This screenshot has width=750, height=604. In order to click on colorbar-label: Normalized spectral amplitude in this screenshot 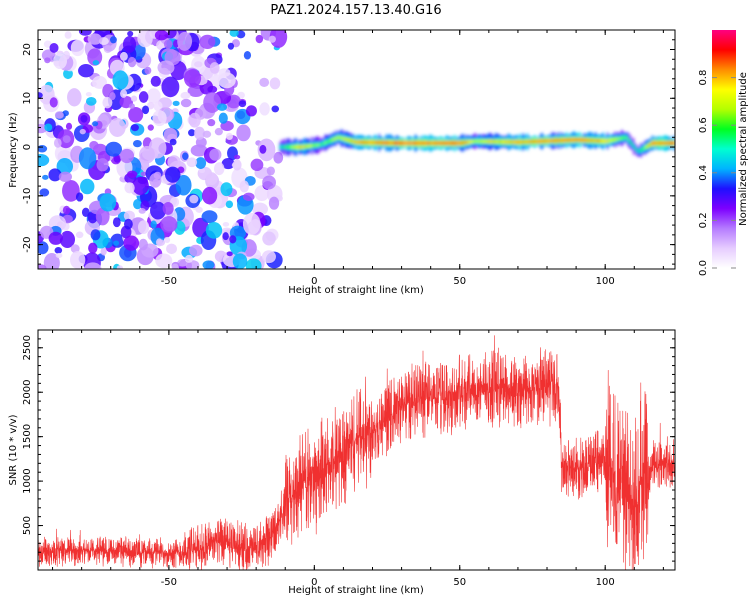, I will do `click(743, 149)`.